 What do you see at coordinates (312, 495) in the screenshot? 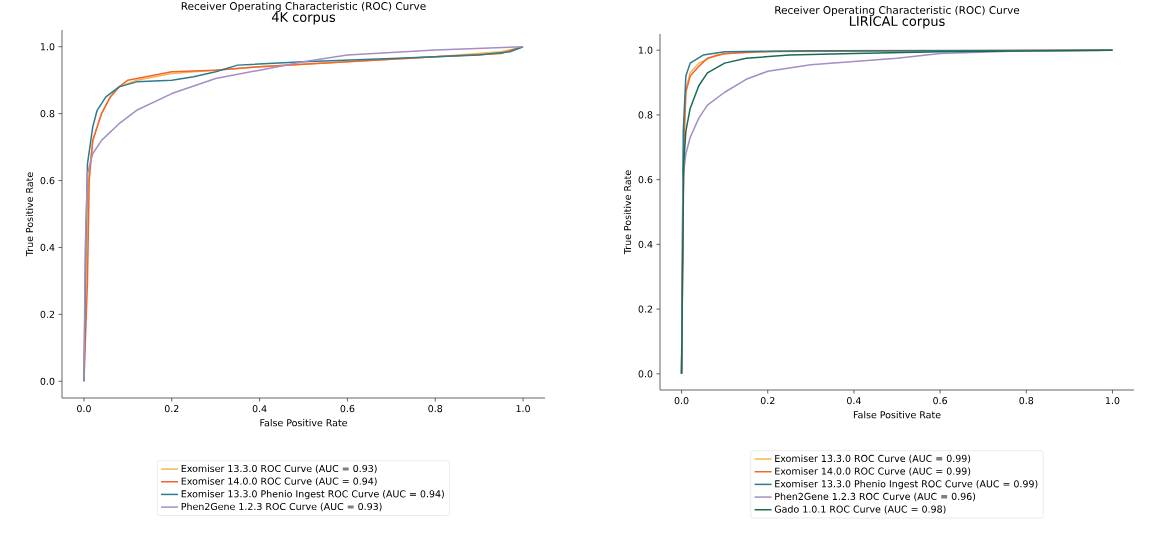
I see `legend-label: Exomiser 13.3.0 Phenio Ingest ROC Curve (AUC = 0.94)` at bounding box center [312, 495].